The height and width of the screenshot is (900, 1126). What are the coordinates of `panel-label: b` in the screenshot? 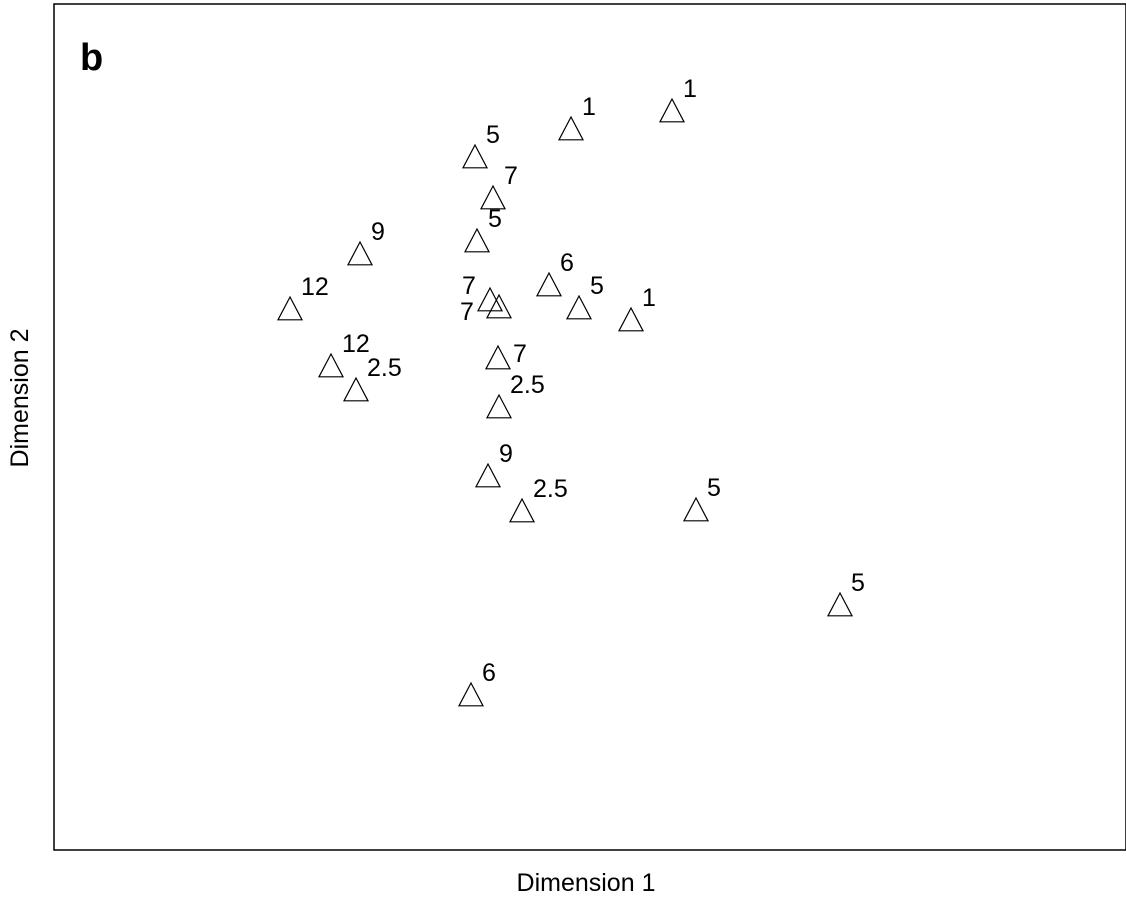 It's located at (91, 58).